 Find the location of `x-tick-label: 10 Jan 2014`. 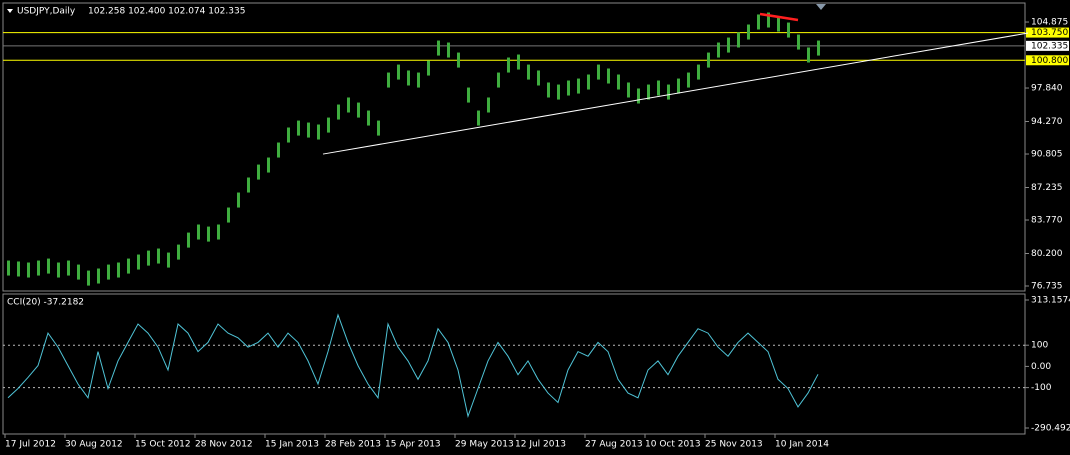

x-tick-label: 10 Jan 2014 is located at coordinates (802, 445).